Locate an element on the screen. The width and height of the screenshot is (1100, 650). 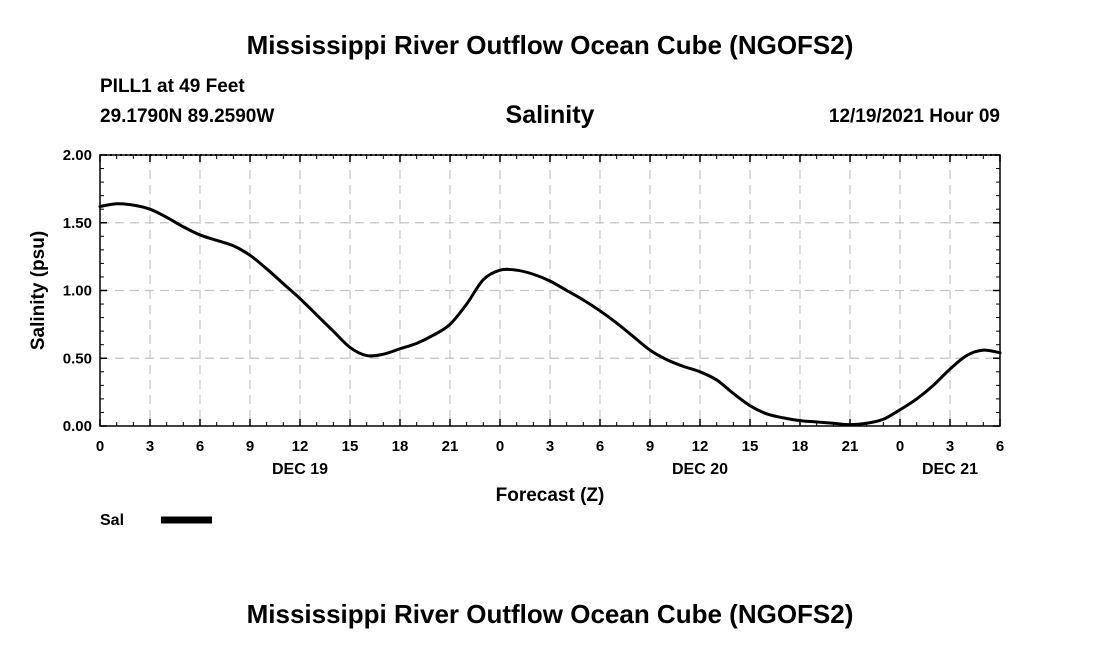
legend-label: Sal is located at coordinates (112, 520).